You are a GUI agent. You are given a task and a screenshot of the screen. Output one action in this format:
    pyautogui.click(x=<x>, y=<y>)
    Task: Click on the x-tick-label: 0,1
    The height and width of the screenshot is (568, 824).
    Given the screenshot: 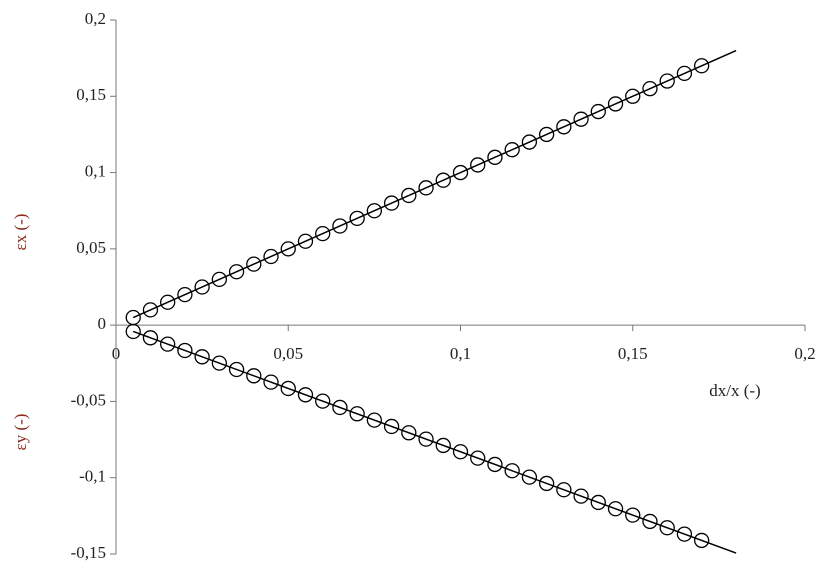 What is the action you would take?
    pyautogui.click(x=460, y=353)
    